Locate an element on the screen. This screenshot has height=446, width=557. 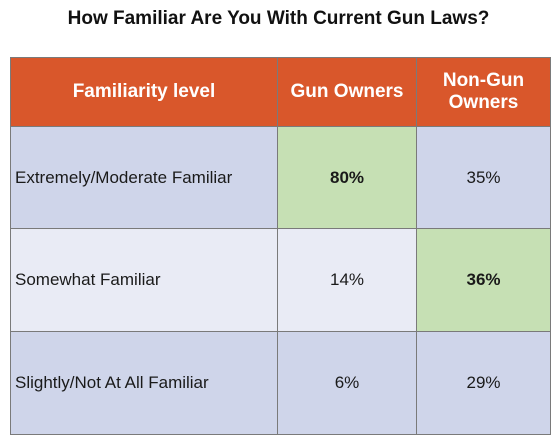
row-label-somewhat: Somewhat Familiar is located at coordinates (144, 280).